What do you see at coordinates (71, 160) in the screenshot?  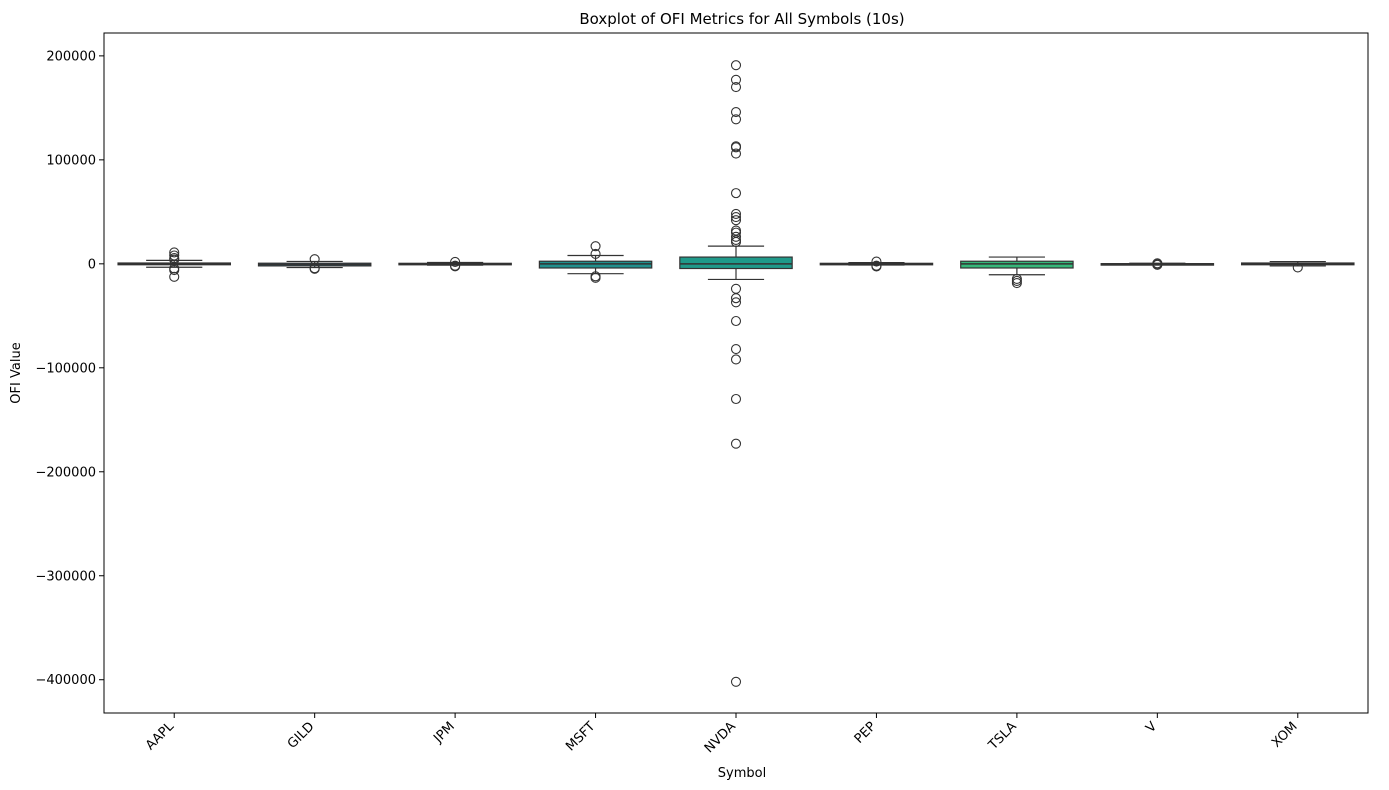 I see `y-tick-label: 100000` at bounding box center [71, 160].